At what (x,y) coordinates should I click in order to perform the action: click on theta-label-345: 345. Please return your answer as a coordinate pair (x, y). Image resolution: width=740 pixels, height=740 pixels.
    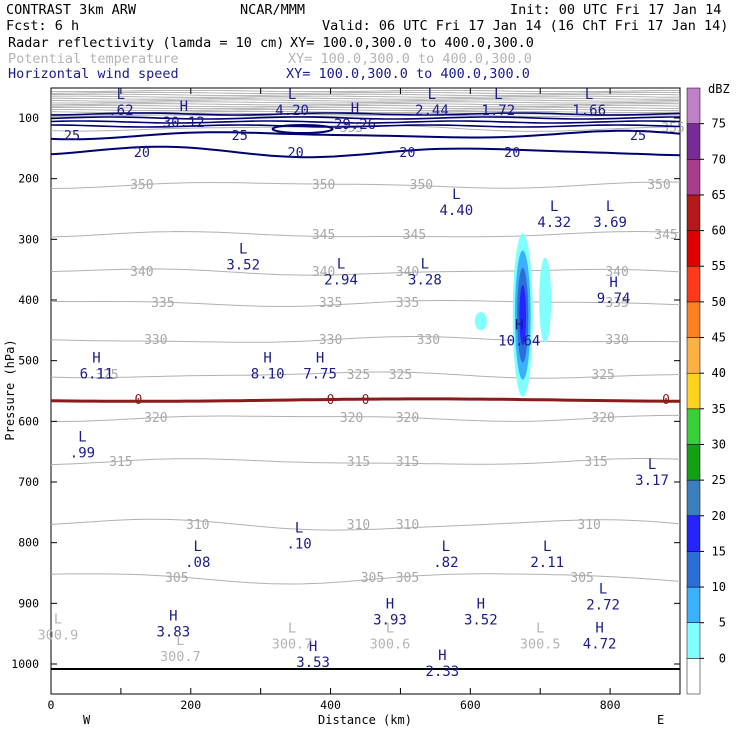
    Looking at the image, I should click on (414, 235).